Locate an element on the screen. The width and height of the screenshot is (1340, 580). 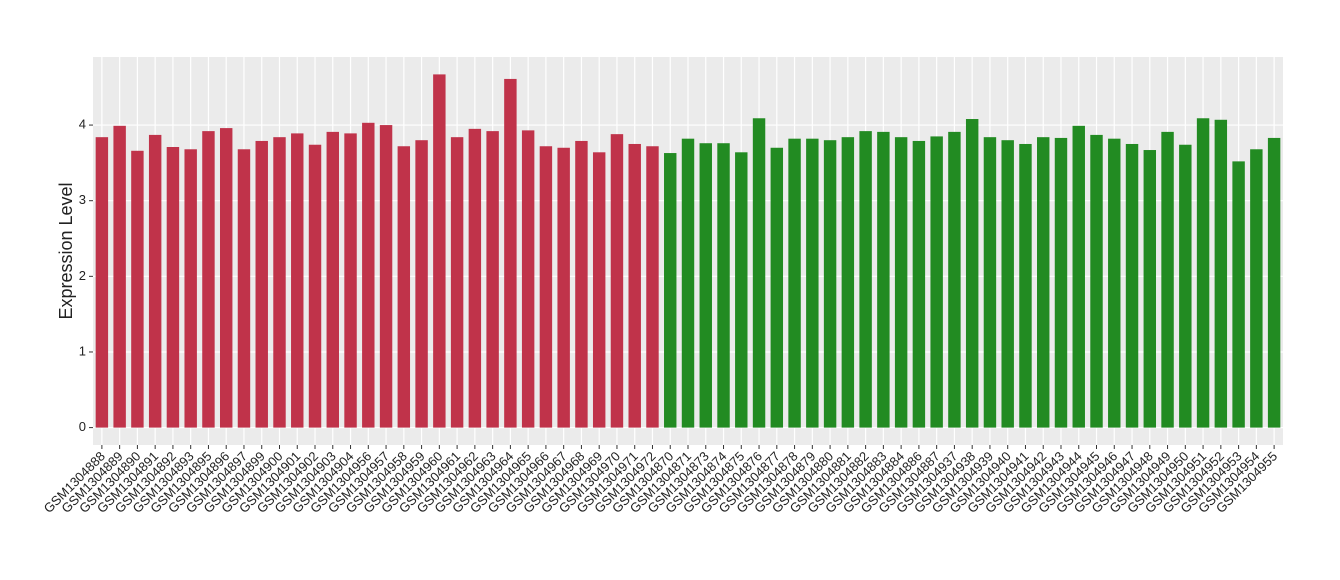
y-tick-label: 0 is located at coordinates (82, 426).